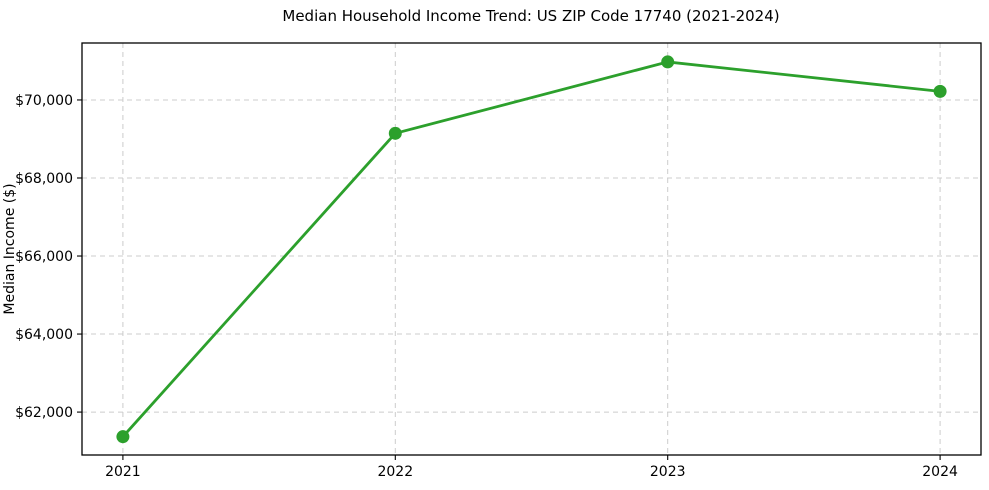 The width and height of the screenshot is (989, 490). What do you see at coordinates (44, 101) in the screenshot?
I see `y-tick-label: $70,000` at bounding box center [44, 101].